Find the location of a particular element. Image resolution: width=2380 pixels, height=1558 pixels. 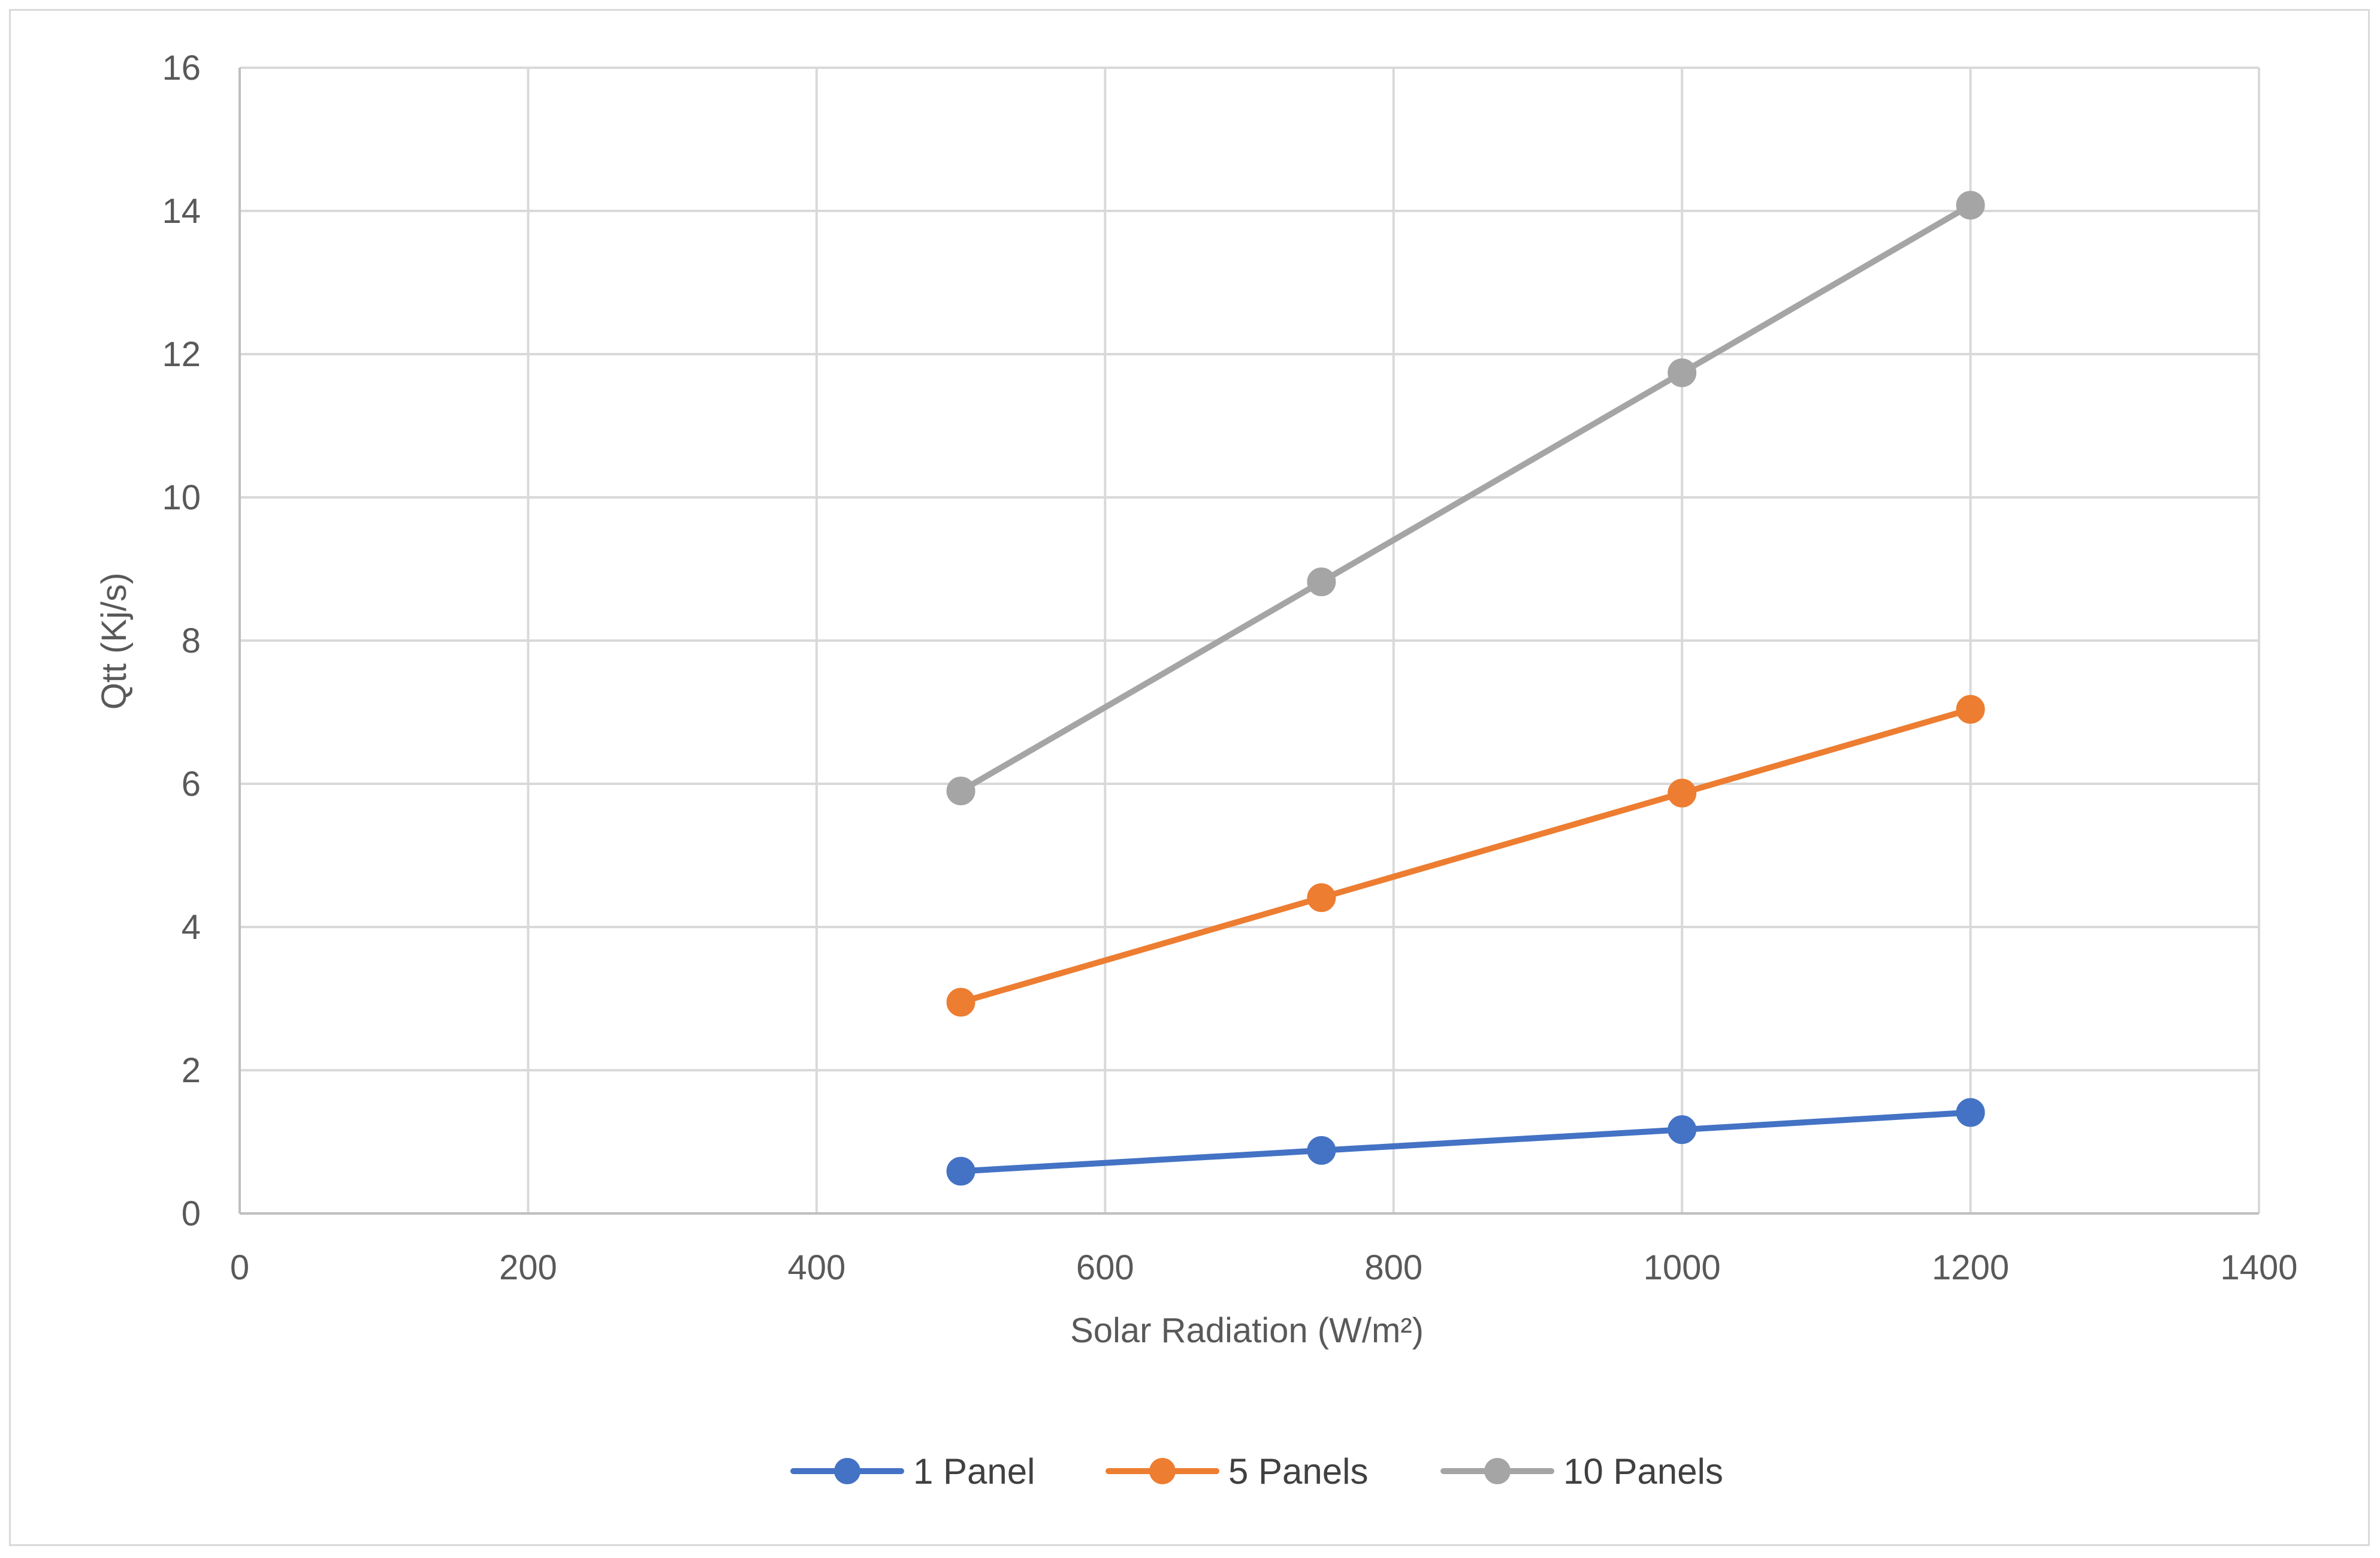

y-tick-label: 12 is located at coordinates (182, 355).